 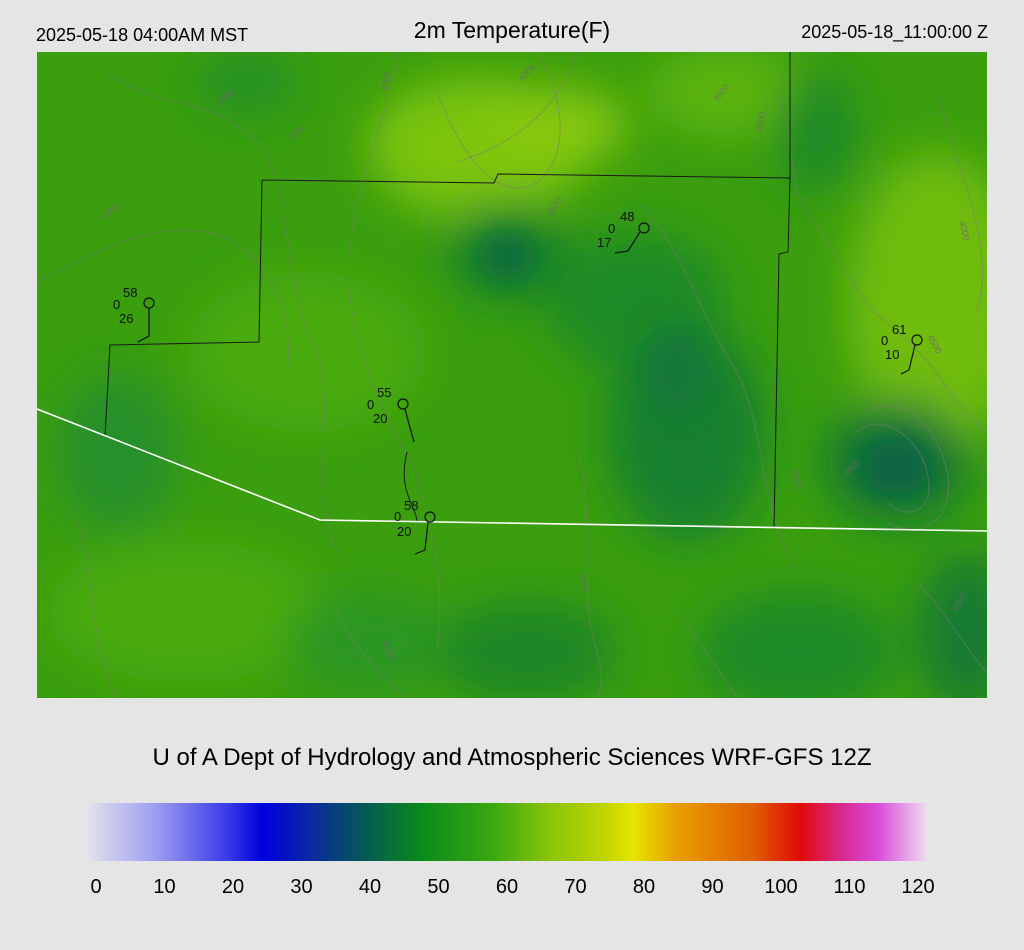 I want to click on station-plot: 58 0 20, so click(x=415, y=526).